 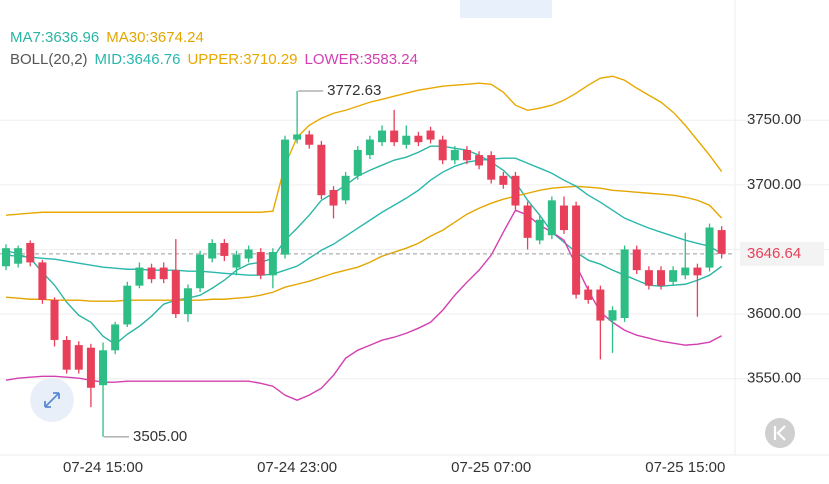 What do you see at coordinates (297, 467) in the screenshot?
I see `x-tick-label: 07-24 23:00` at bounding box center [297, 467].